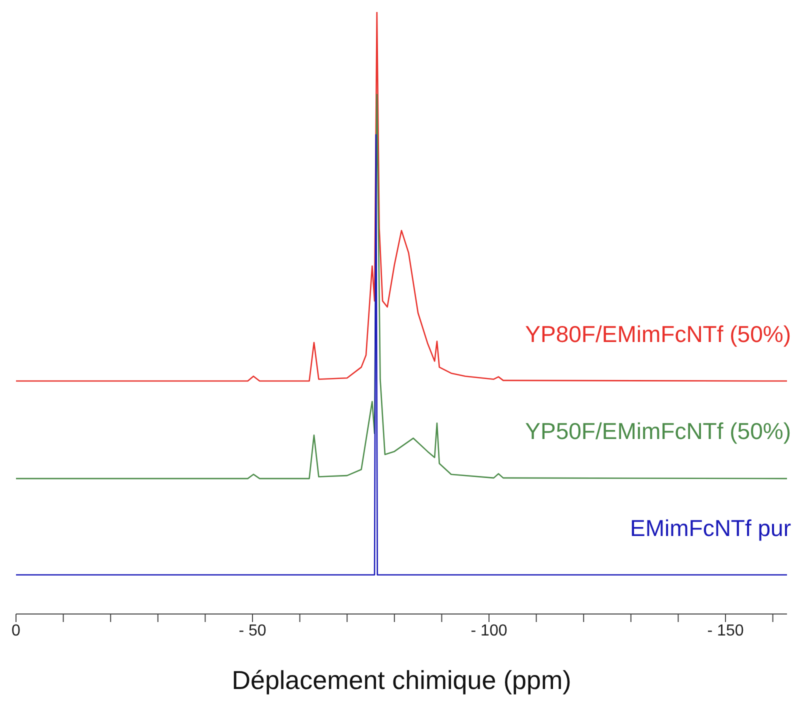  Describe the element at coordinates (658, 432) in the screenshot. I see `series-label: YP50F/EMimFcNTf (50%)` at that location.